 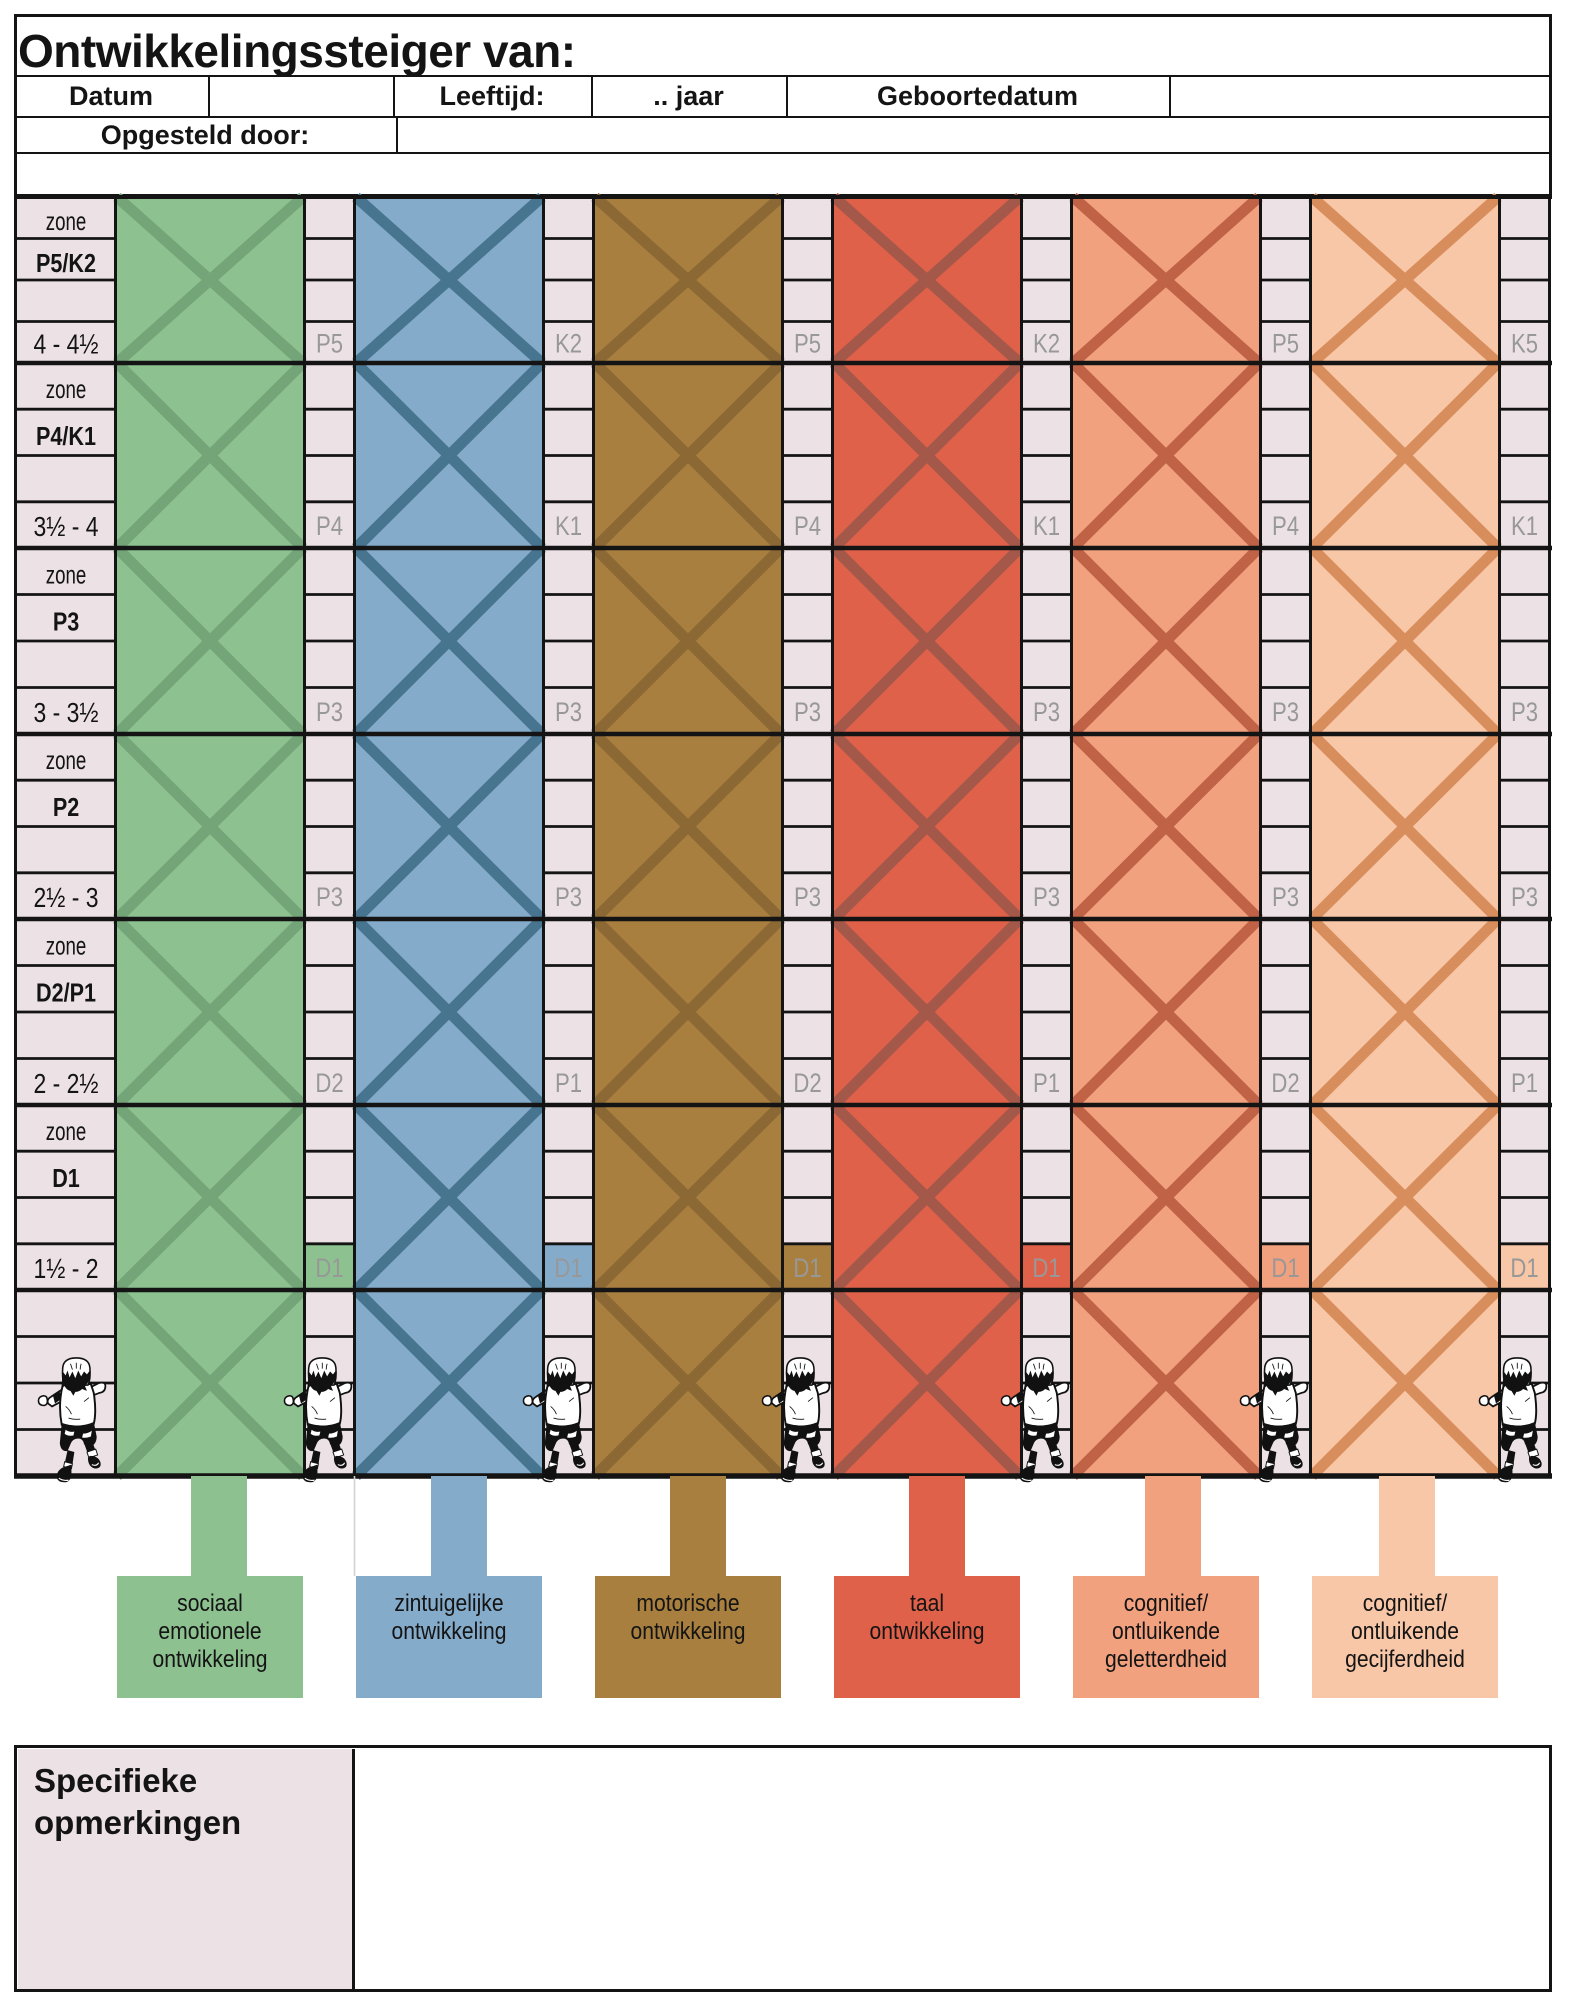 What do you see at coordinates (927, 1603) in the screenshot?
I see `svg-text: taal` at bounding box center [927, 1603].